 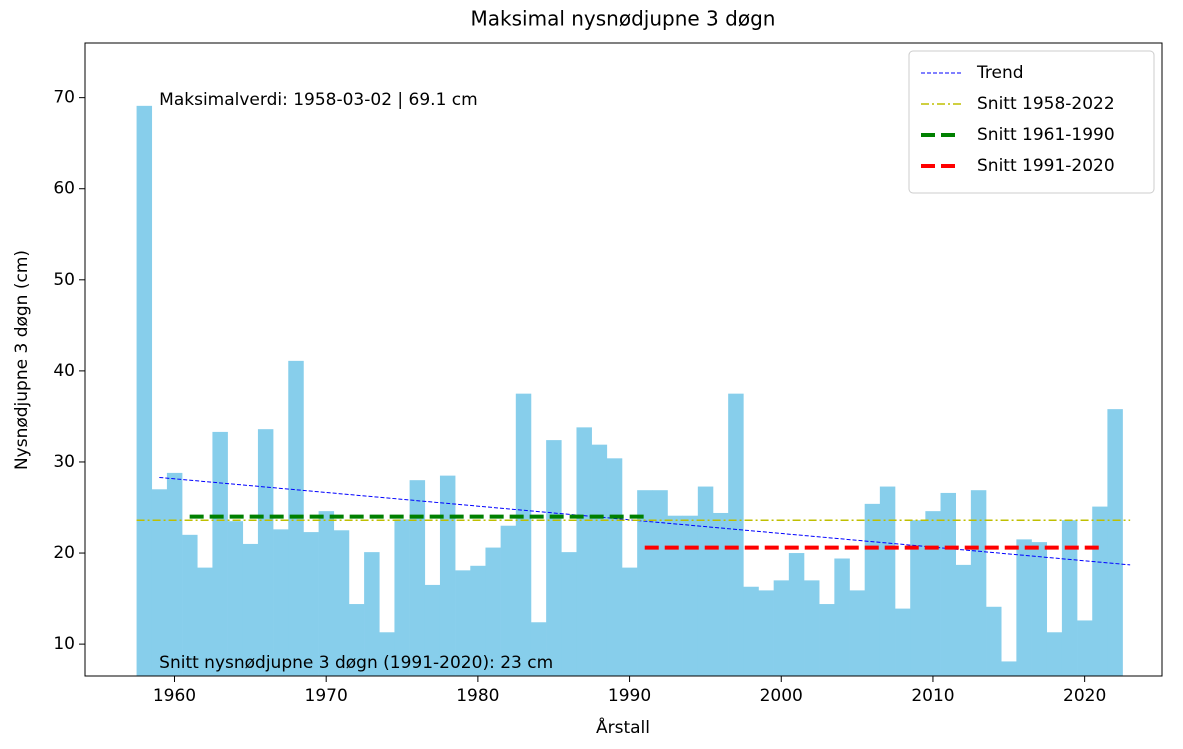 I want to click on line-series, so click(x=645, y=521).